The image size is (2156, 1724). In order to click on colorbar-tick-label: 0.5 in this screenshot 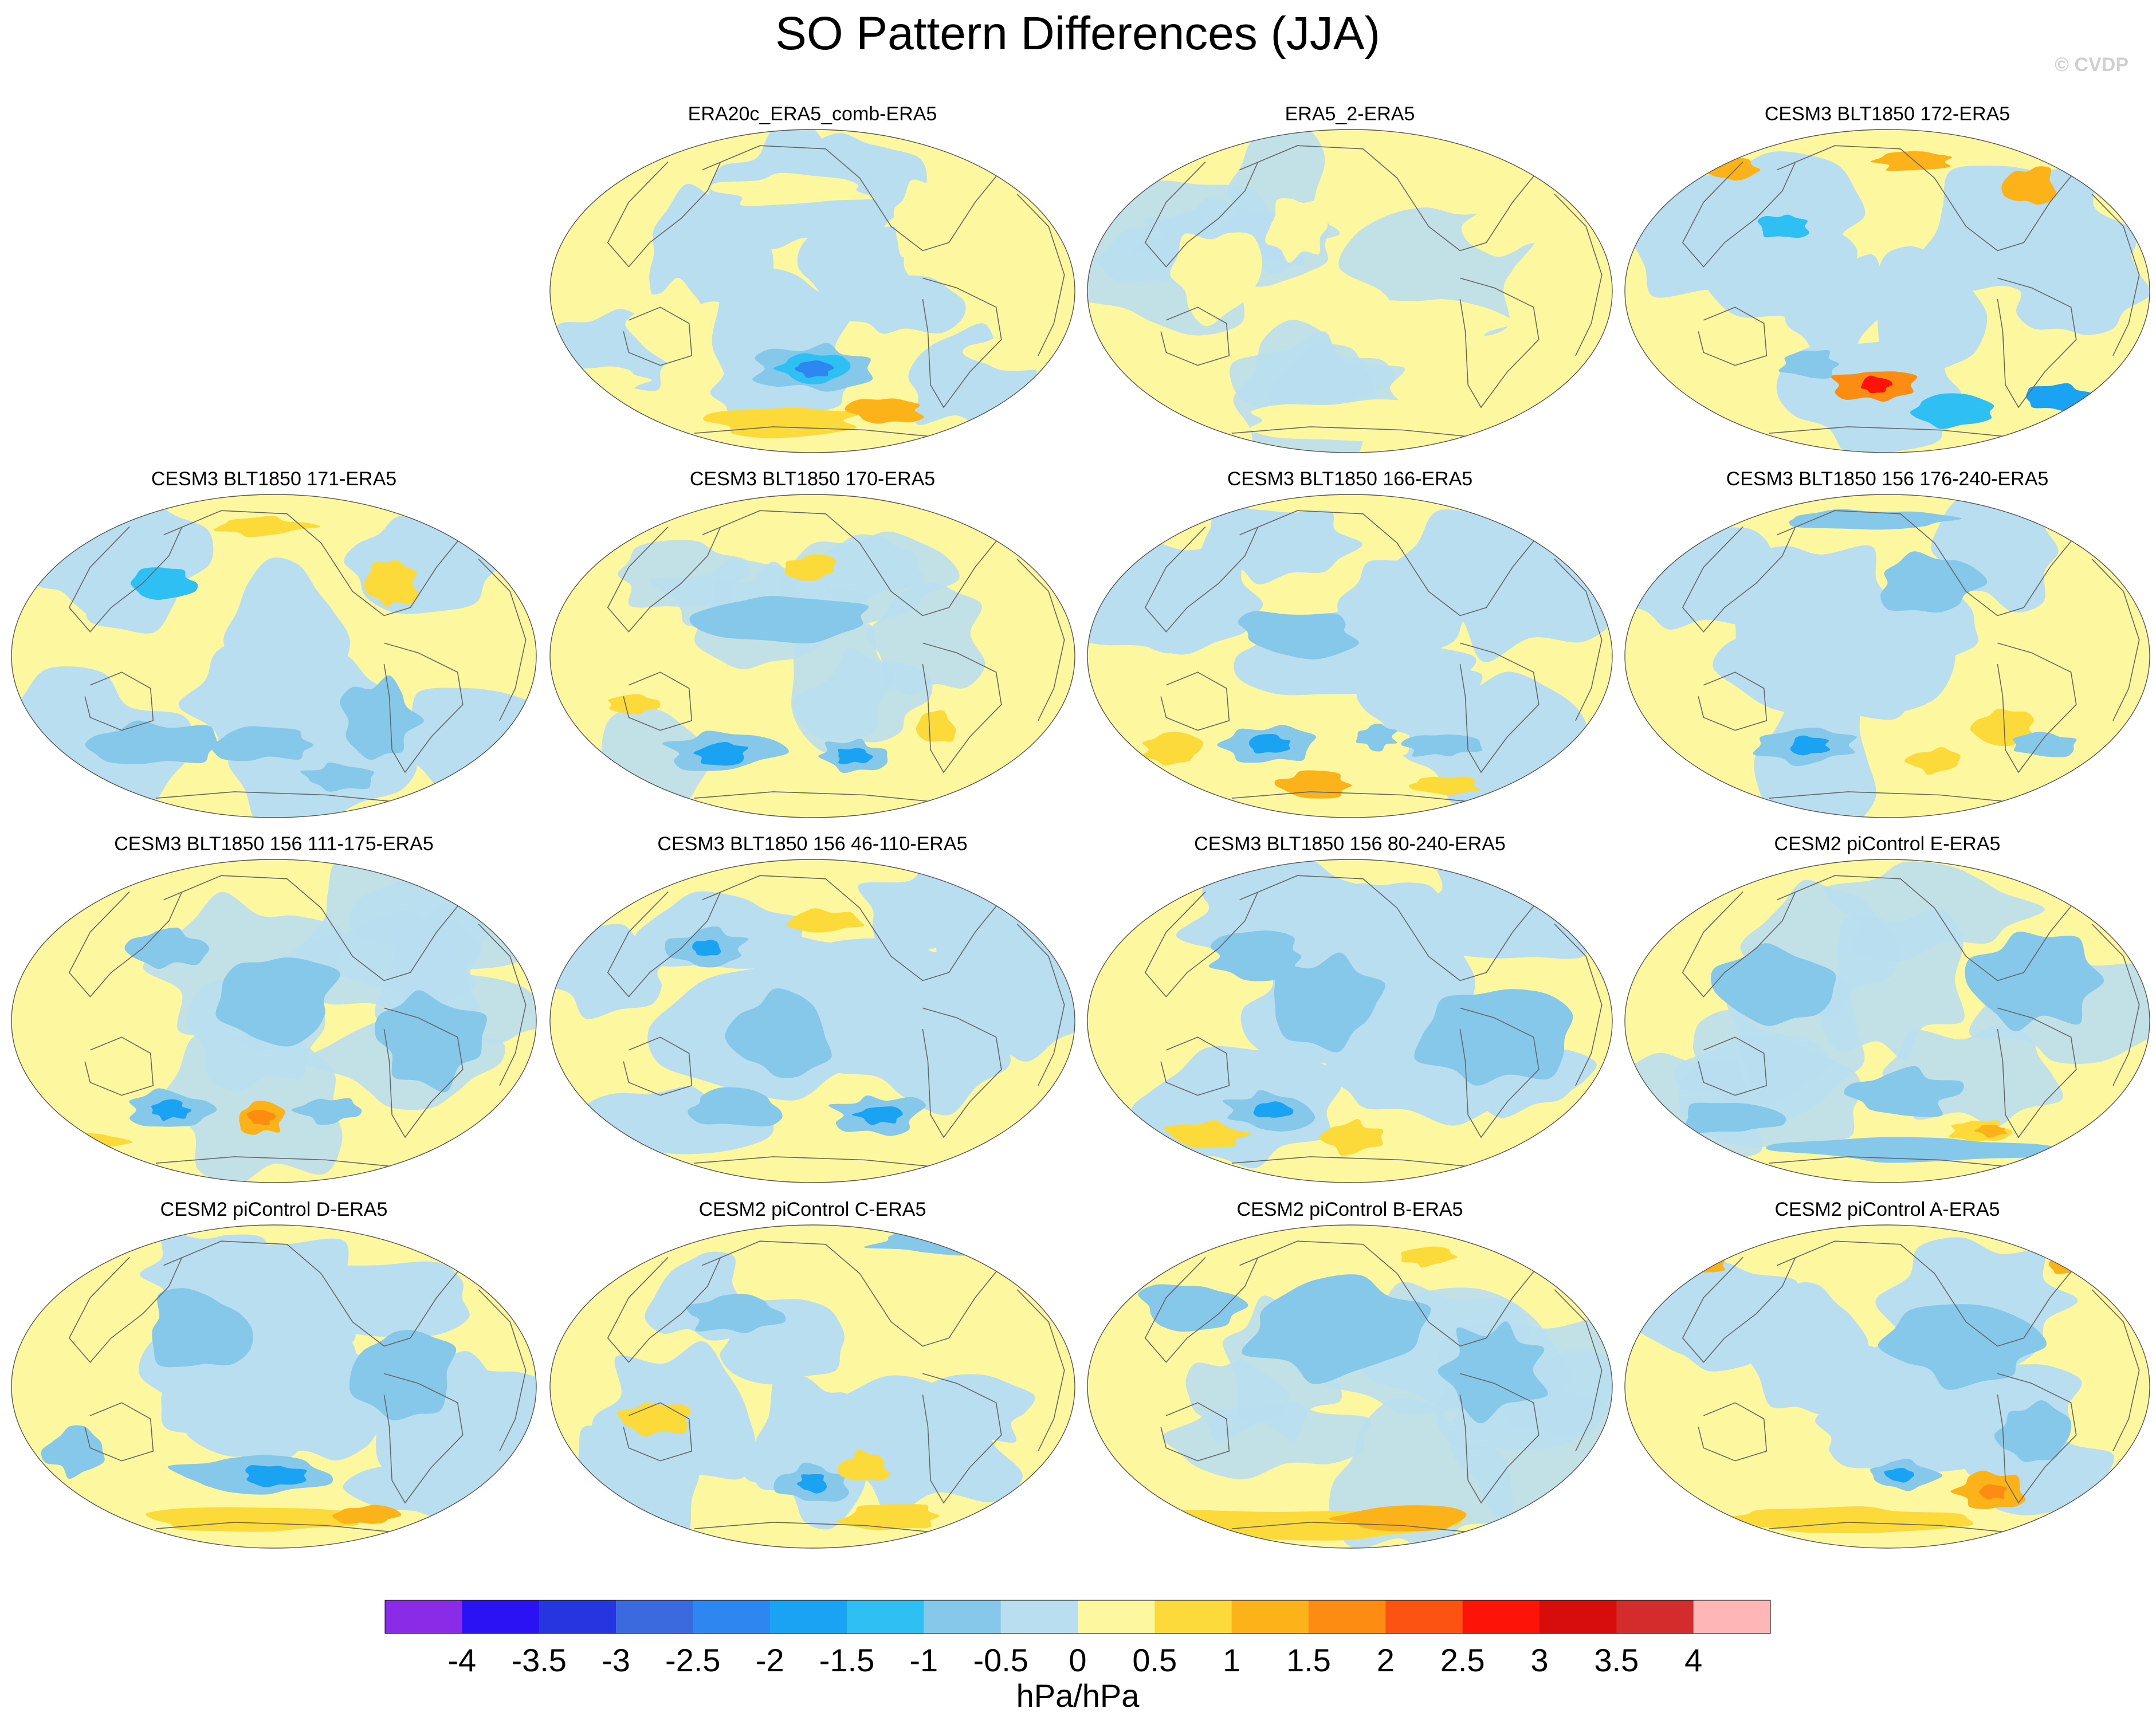, I will do `click(1154, 1660)`.